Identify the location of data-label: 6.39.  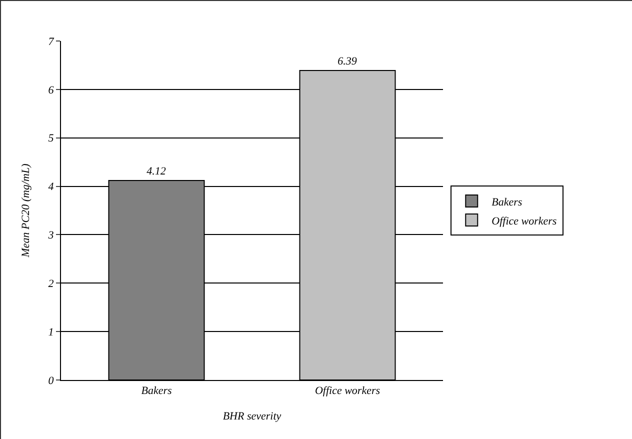
(348, 62).